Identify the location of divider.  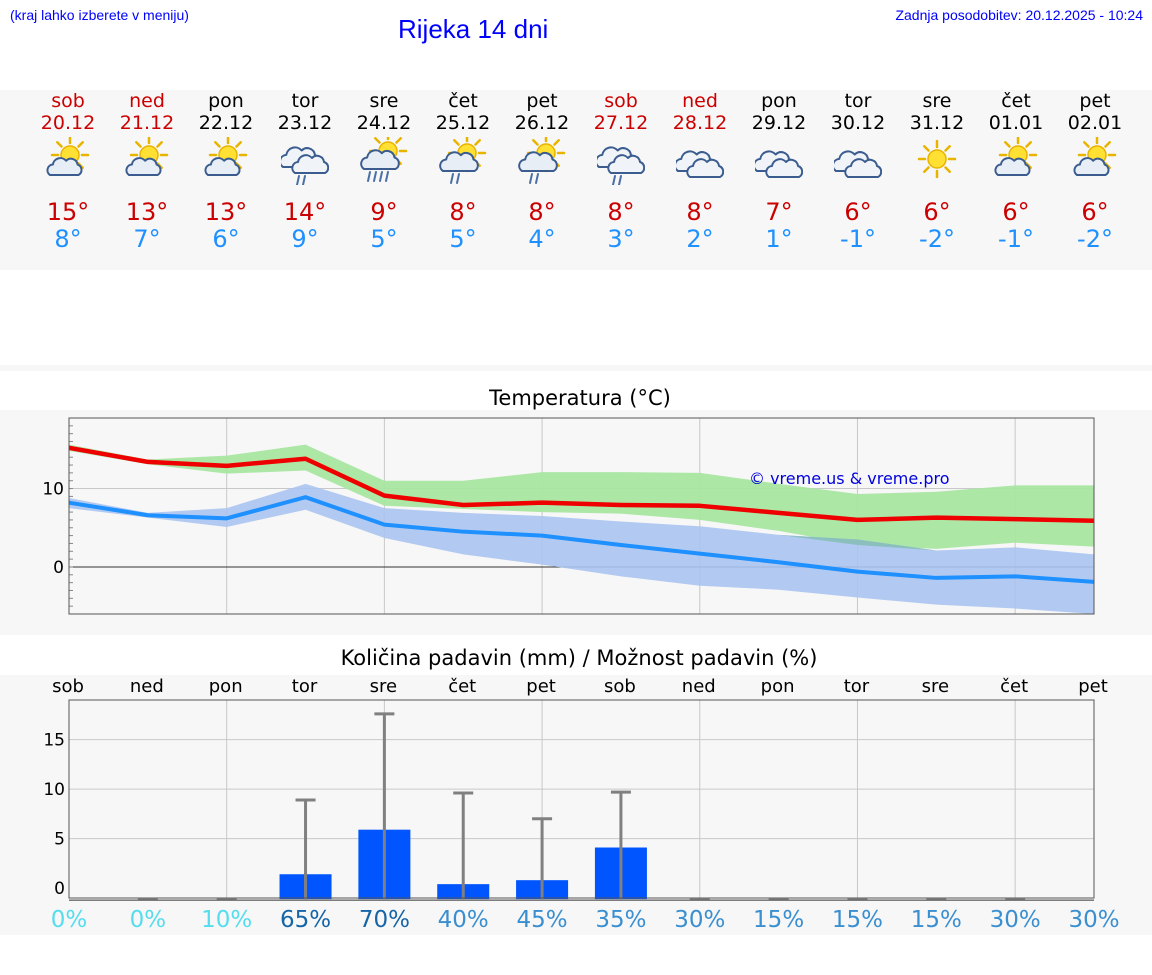
(576, 368).